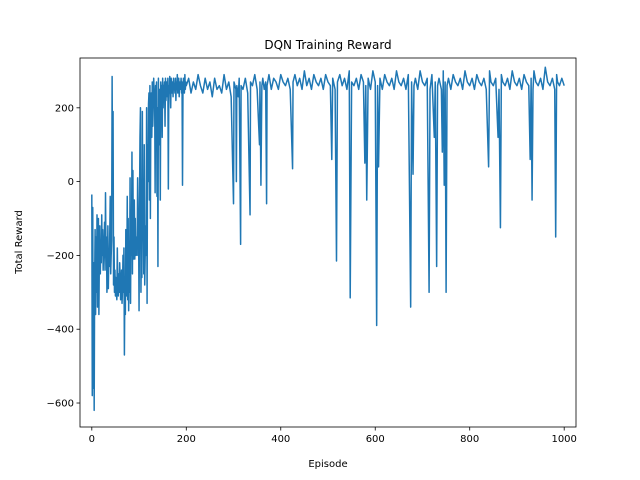 Image resolution: width=640 pixels, height=480 pixels. What do you see at coordinates (333, 436) in the screenshot?
I see `x-axis-ticks: 0 200 400 600 800 1000` at bounding box center [333, 436].